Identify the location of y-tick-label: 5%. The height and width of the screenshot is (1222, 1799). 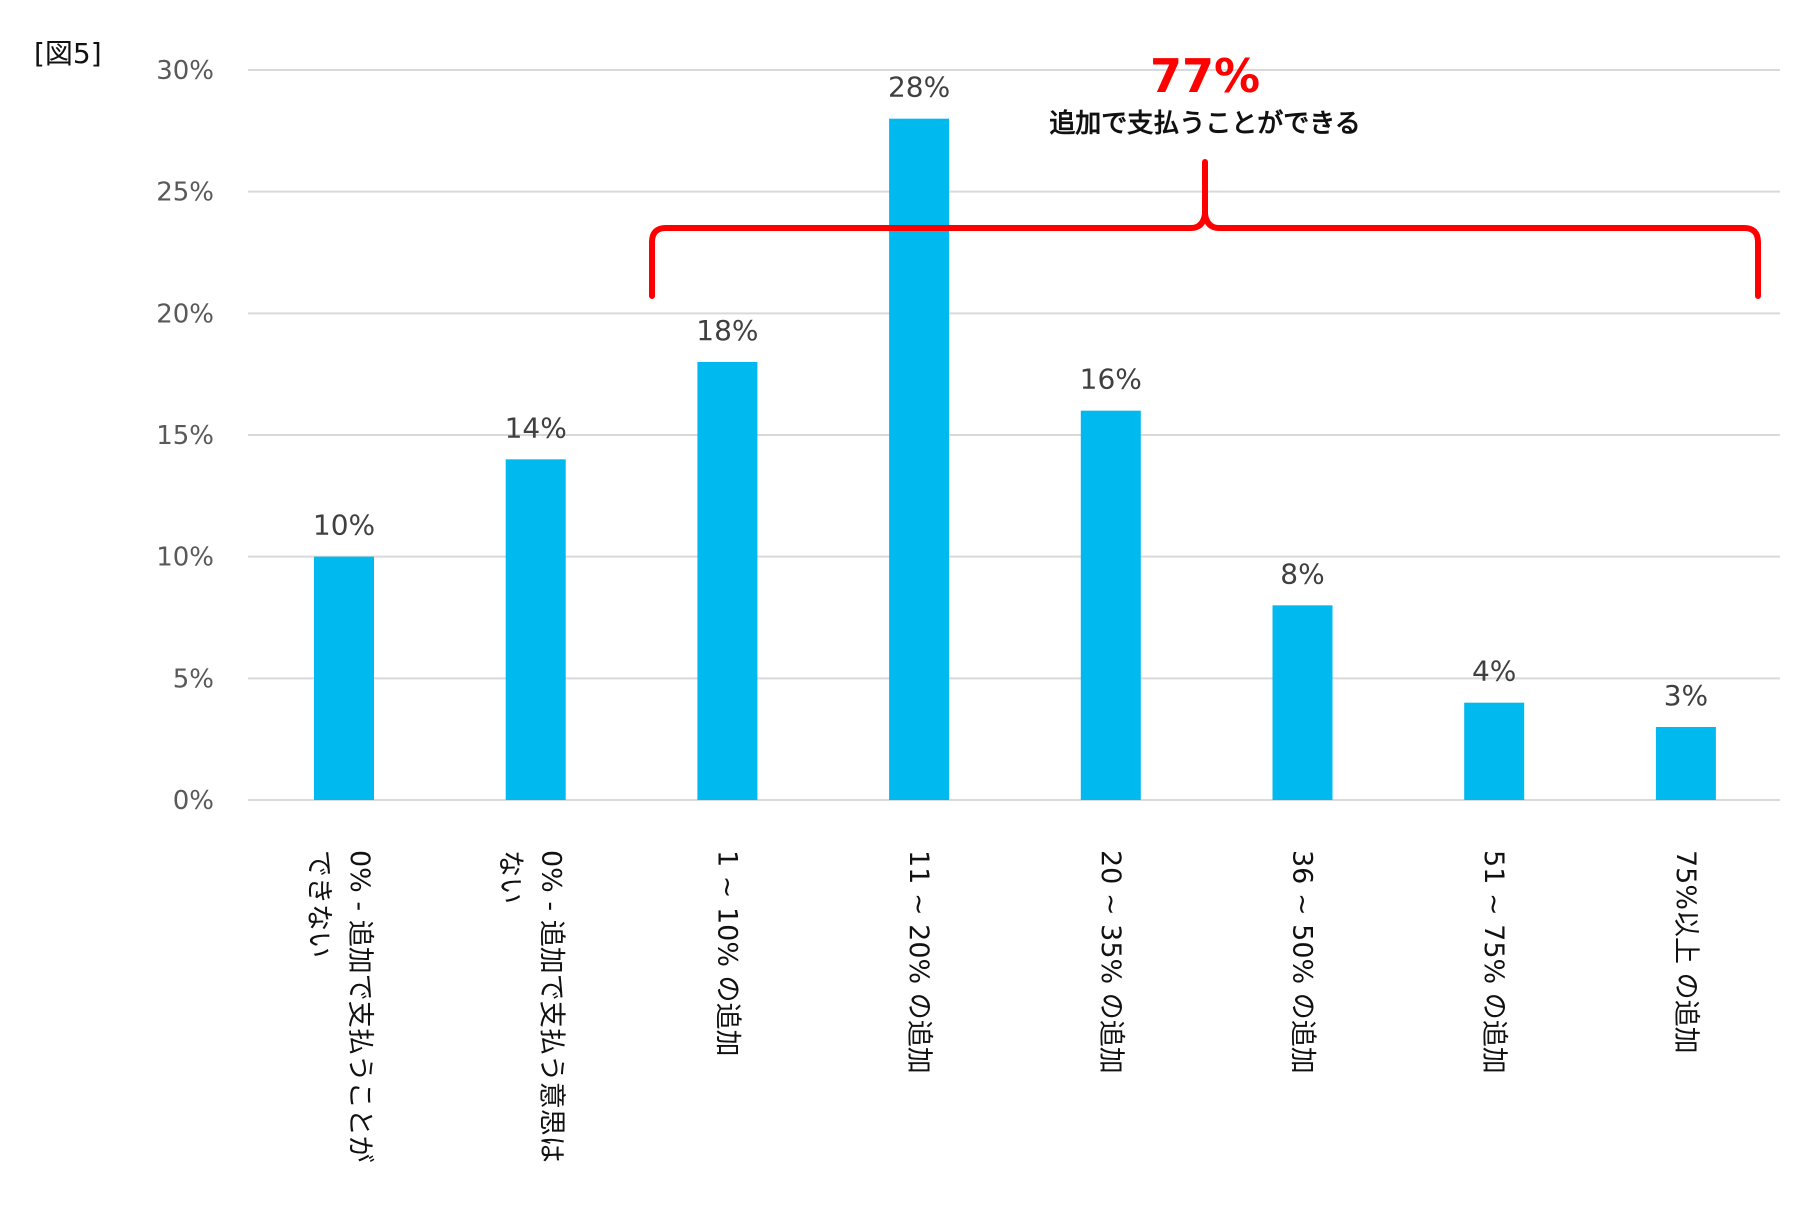
(193, 679).